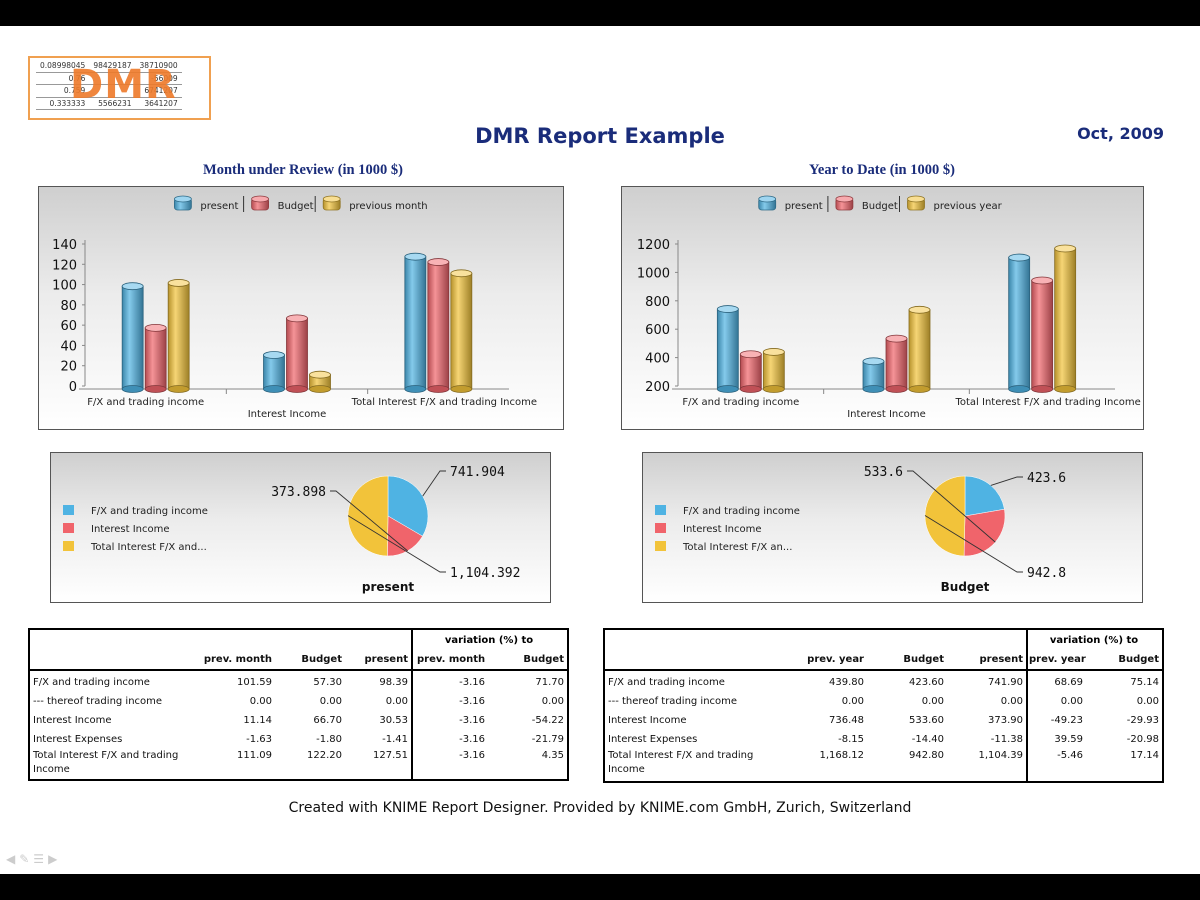 The width and height of the screenshot is (1200, 900). I want to click on x-category-label: Total Interest F/X and trading Income, so click(444, 402).